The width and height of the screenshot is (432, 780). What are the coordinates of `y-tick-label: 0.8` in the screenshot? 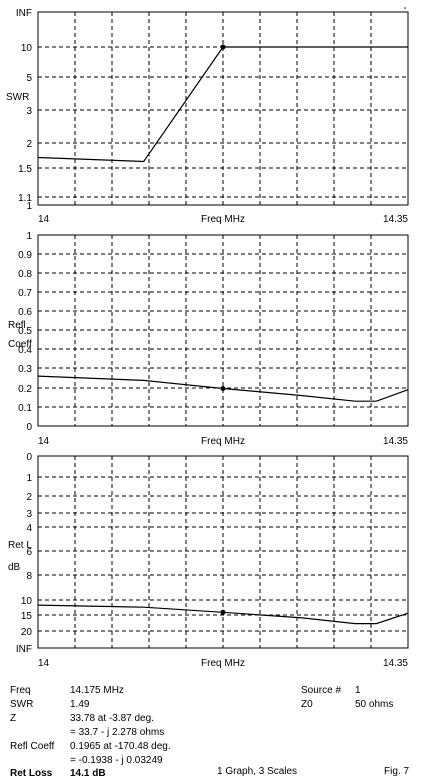 It's located at (25, 274).